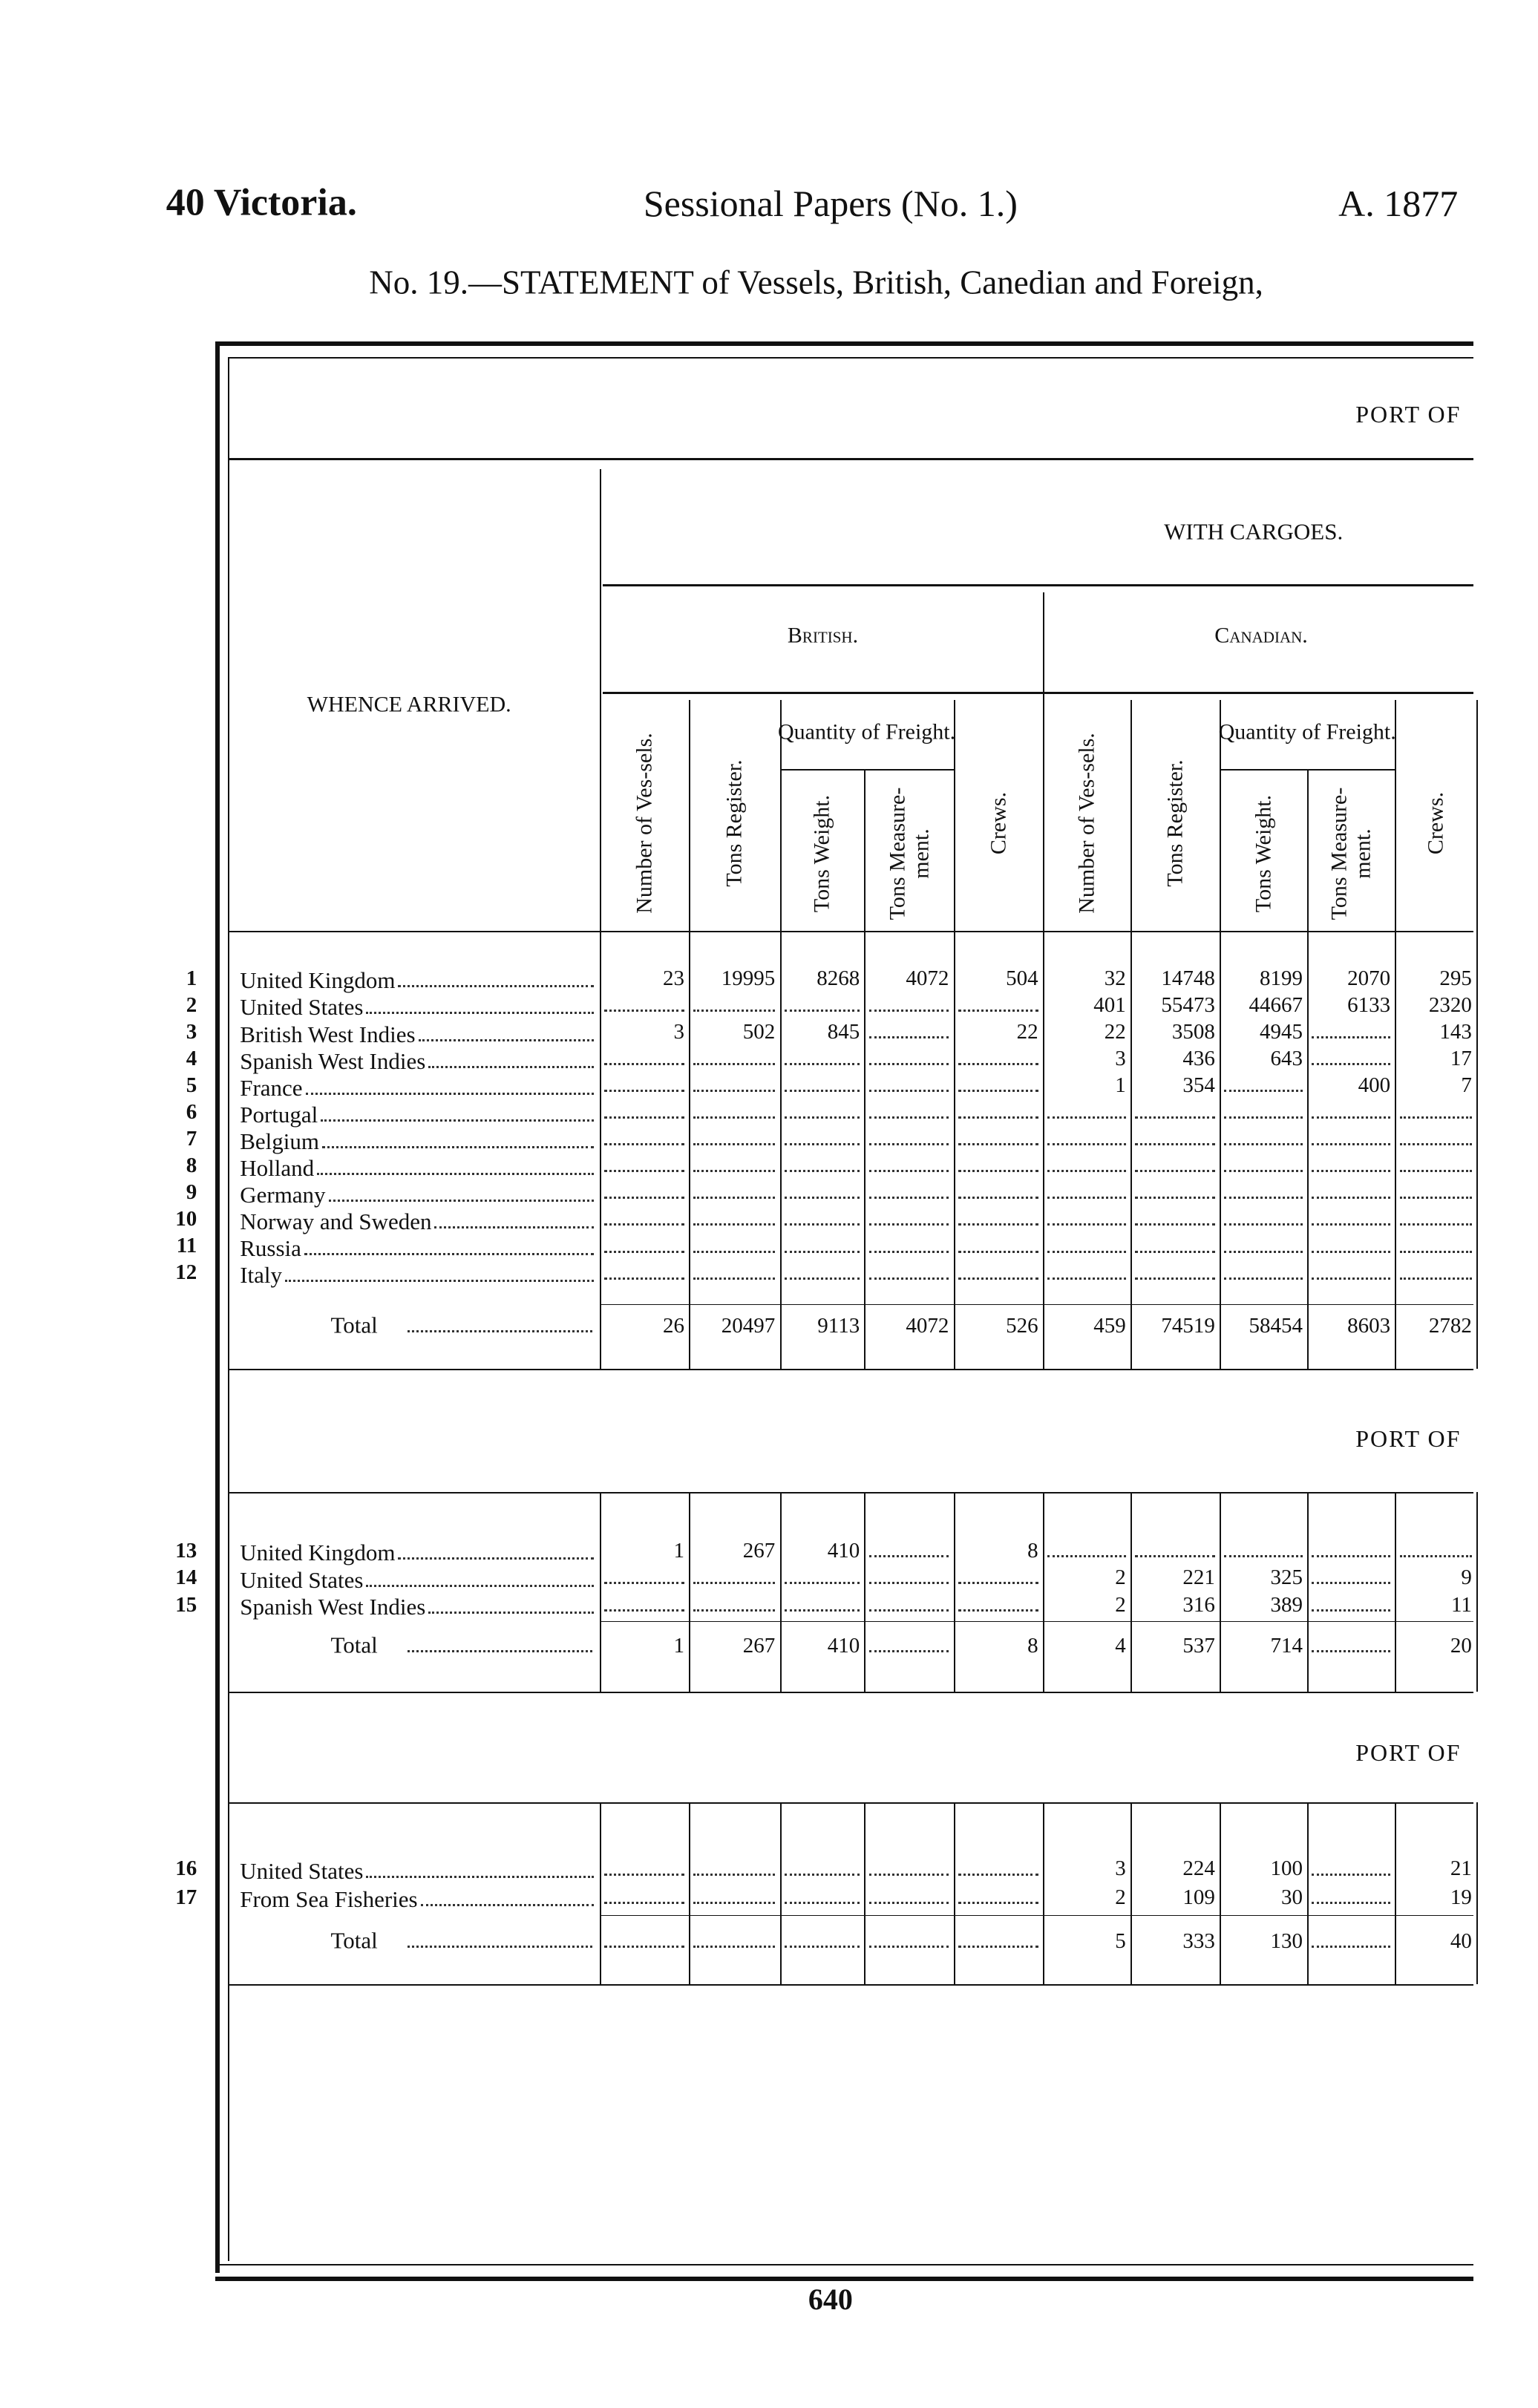 This screenshot has width=1538, height=2408. I want to click on row-name: Italy, so click(417, 1273).